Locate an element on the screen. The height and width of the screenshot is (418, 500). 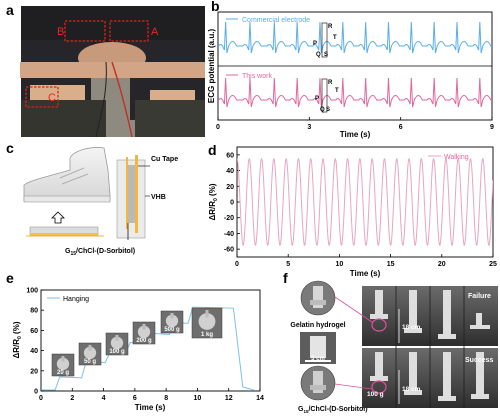
weight-label: 100 g is located at coordinates (117, 352).